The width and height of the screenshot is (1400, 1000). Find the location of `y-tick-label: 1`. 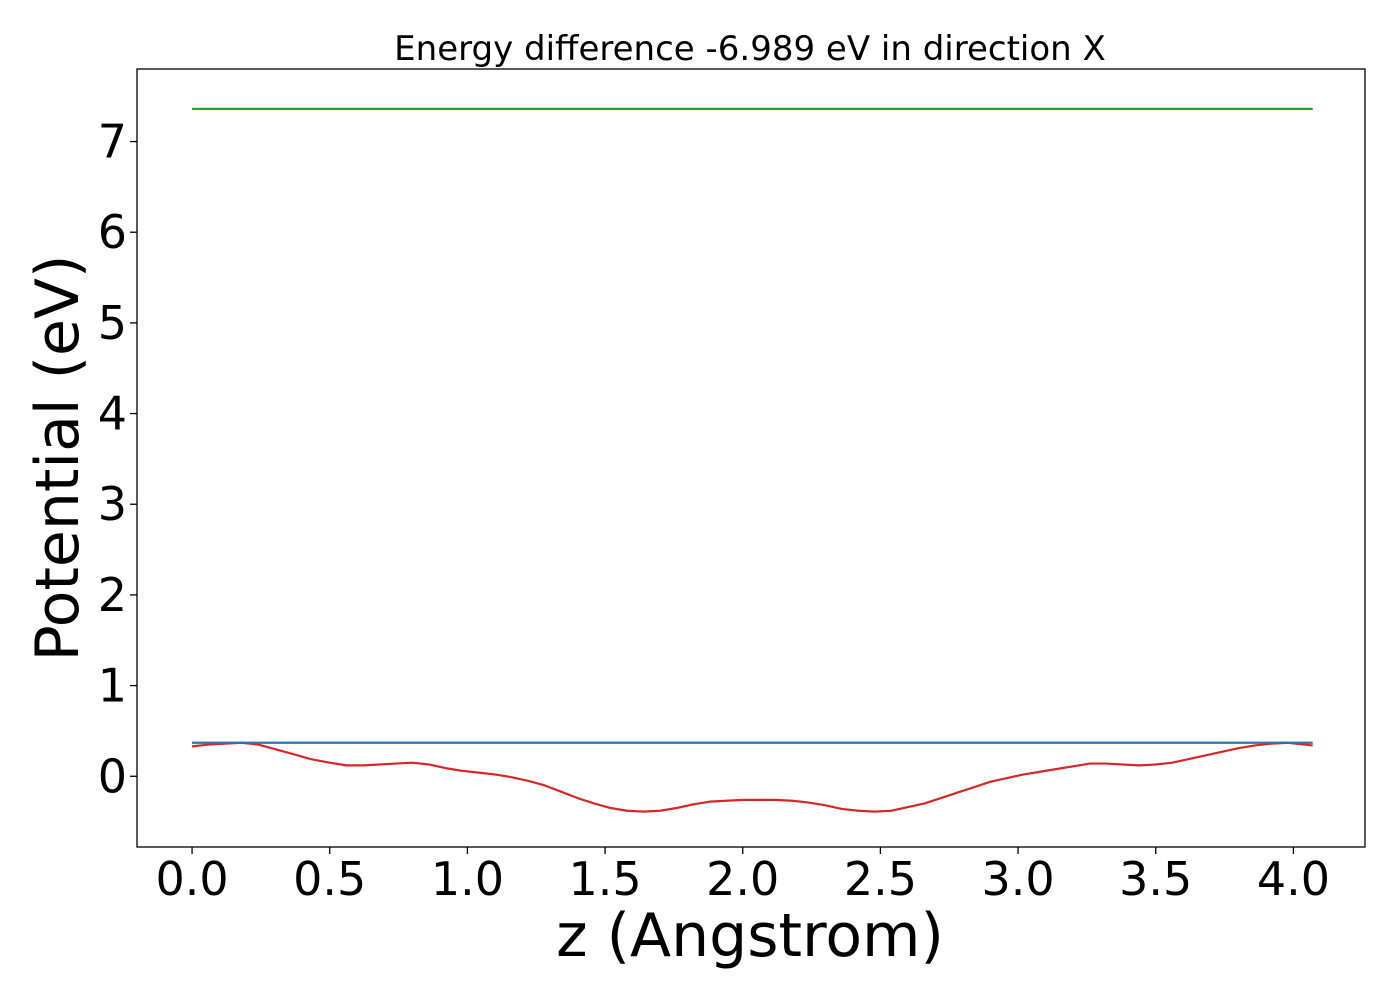

y-tick-label: 1 is located at coordinates (112, 686).